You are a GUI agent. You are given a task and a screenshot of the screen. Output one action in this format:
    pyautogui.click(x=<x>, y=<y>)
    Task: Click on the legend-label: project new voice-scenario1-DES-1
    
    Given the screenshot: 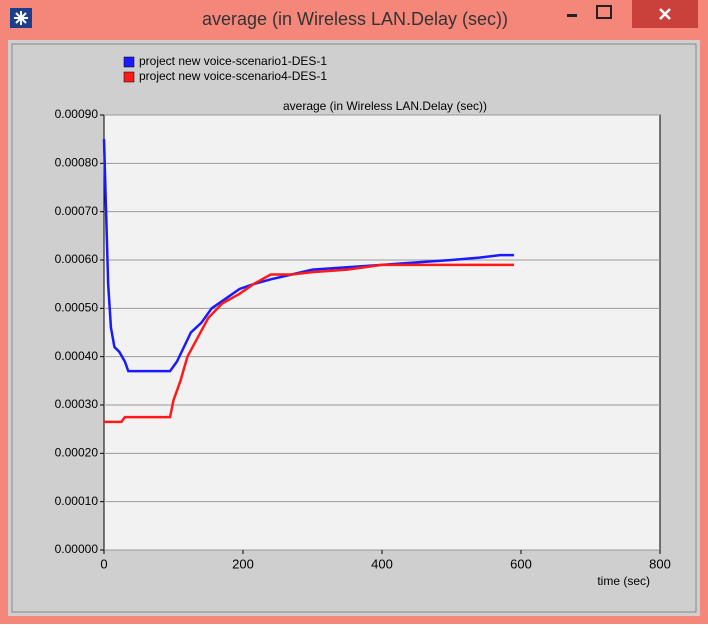 What is the action you would take?
    pyautogui.click(x=233, y=61)
    